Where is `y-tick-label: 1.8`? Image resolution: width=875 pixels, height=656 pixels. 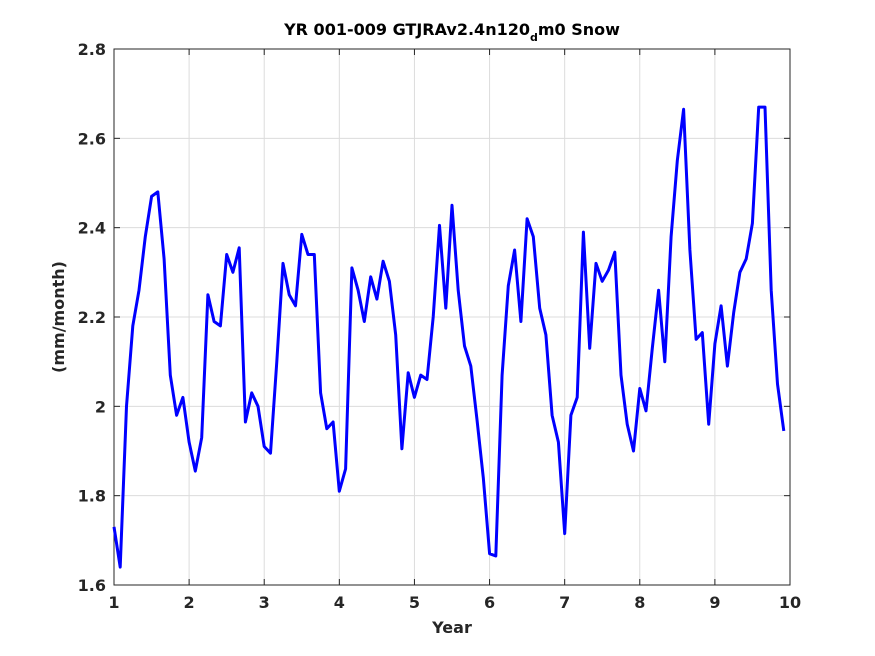
y-tick-label: 1.8 is located at coordinates (92, 496).